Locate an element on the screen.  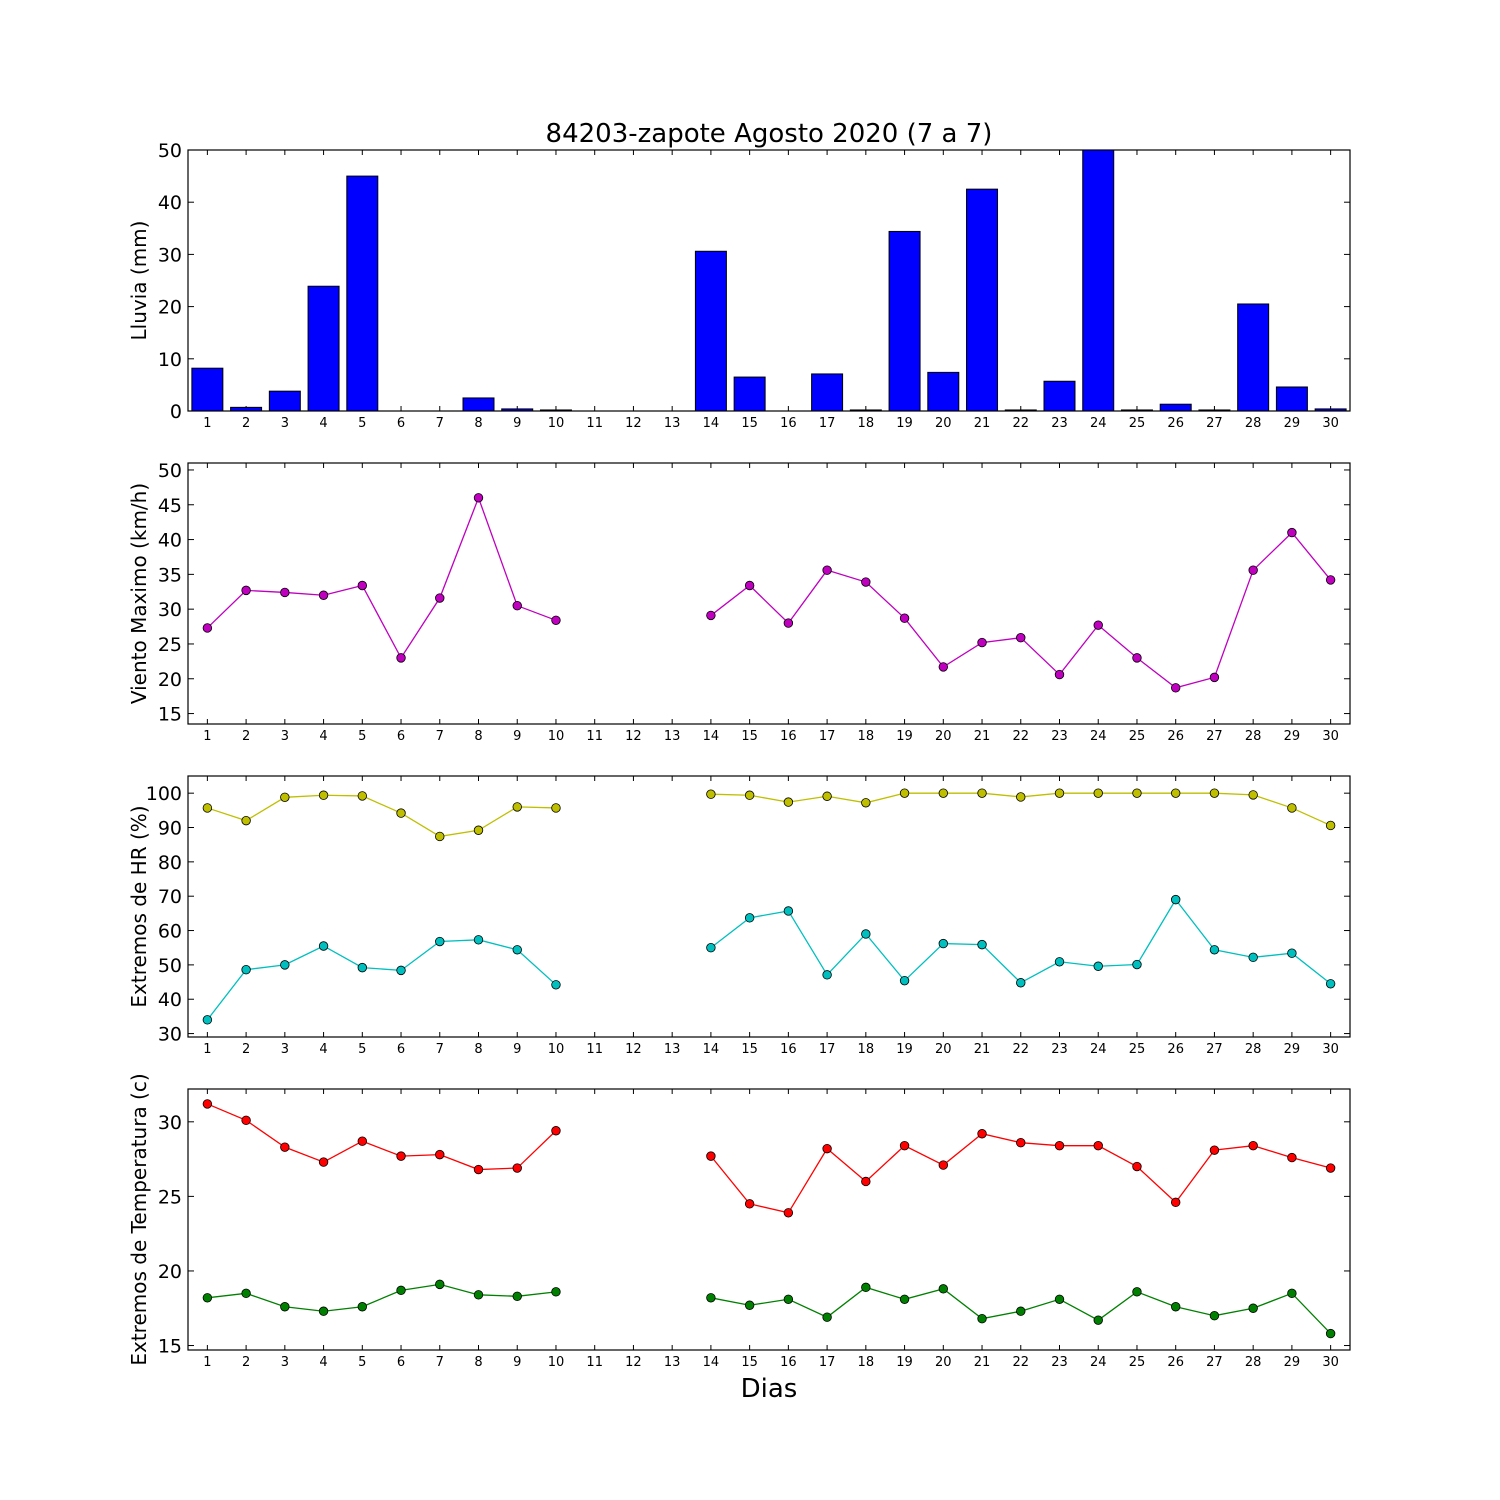
x-tick-label: 16 is located at coordinates (788, 423).